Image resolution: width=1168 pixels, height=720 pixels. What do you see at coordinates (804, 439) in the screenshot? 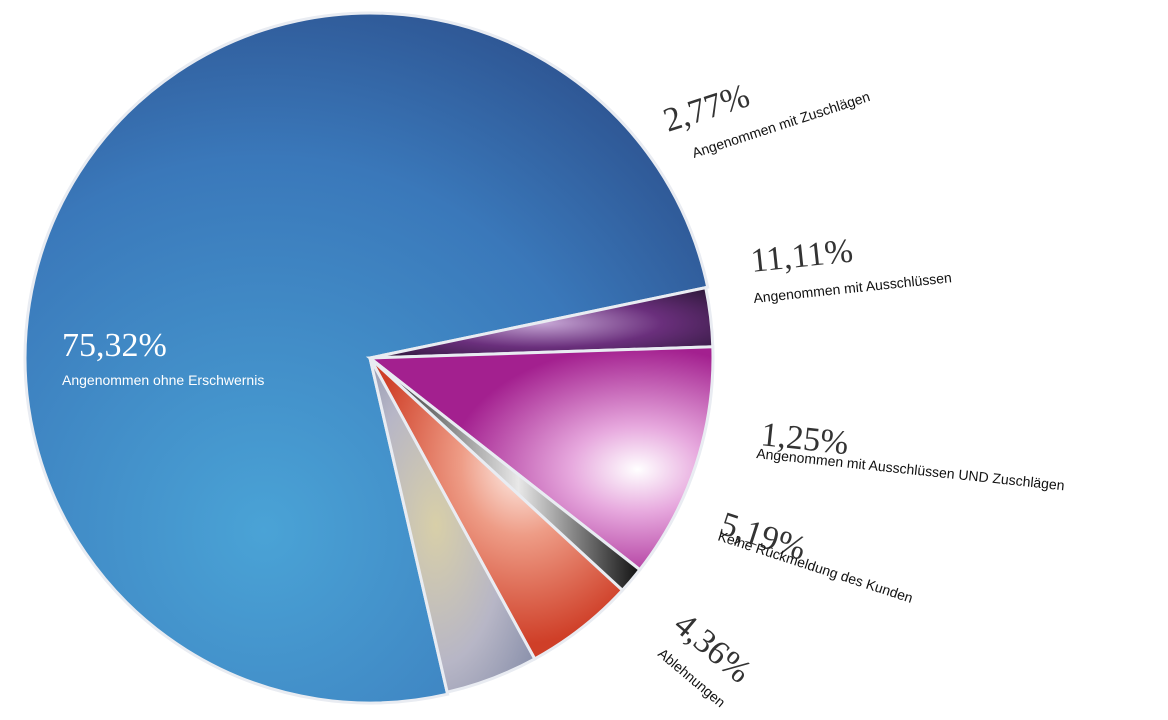
I see `pct-label-ausschluesse-und-zuschlaege: 1,25%` at bounding box center [804, 439].